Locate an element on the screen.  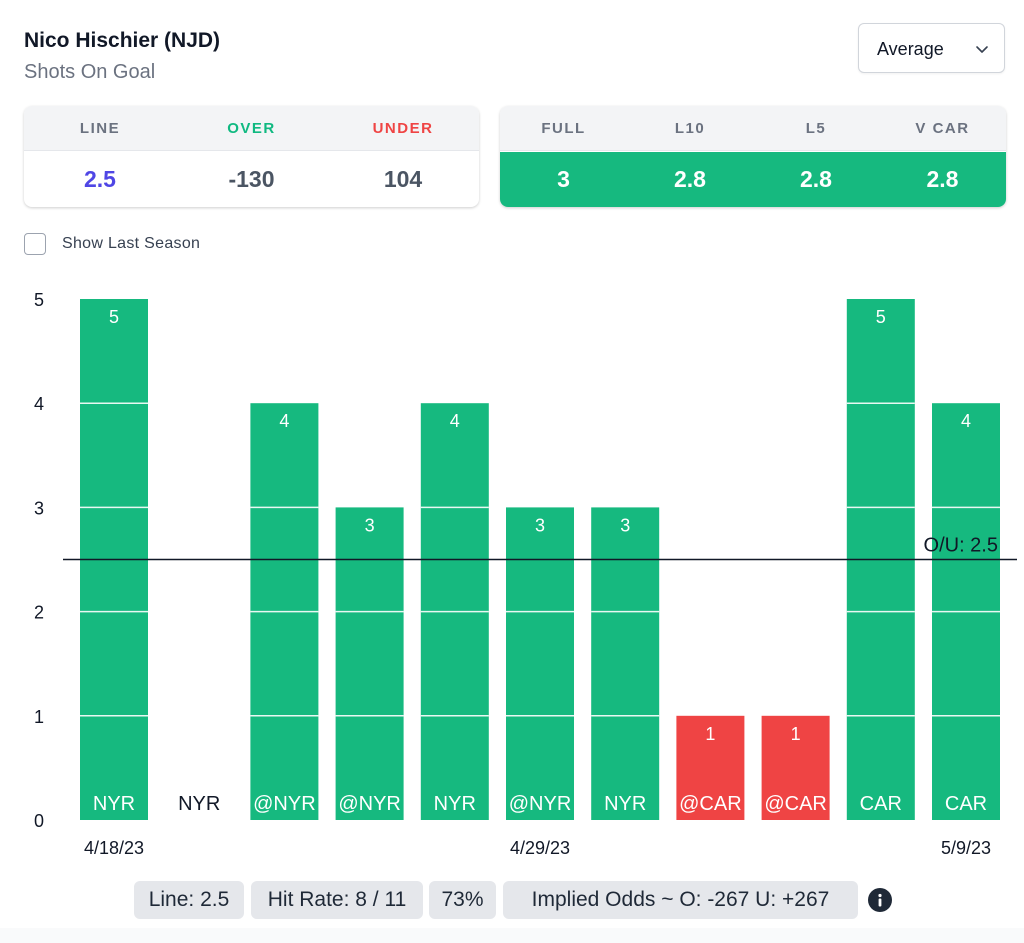
summary-percent-pill: 73% is located at coordinates (462, 900).